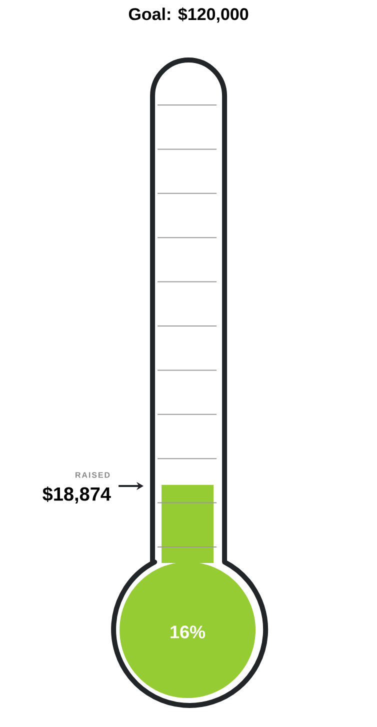 Image resolution: width=377 pixels, height=727 pixels. Describe the element at coordinates (93, 475) in the screenshot. I see `text: RAISED` at that location.